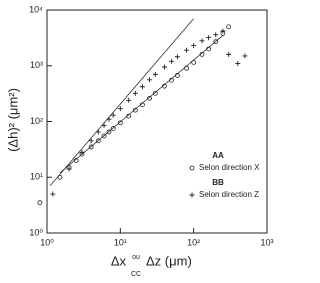 The width and height of the screenshot is (320, 283). Describe the element at coordinates (36, 65) in the screenshot. I see `y-tick-label: 10³` at that location.